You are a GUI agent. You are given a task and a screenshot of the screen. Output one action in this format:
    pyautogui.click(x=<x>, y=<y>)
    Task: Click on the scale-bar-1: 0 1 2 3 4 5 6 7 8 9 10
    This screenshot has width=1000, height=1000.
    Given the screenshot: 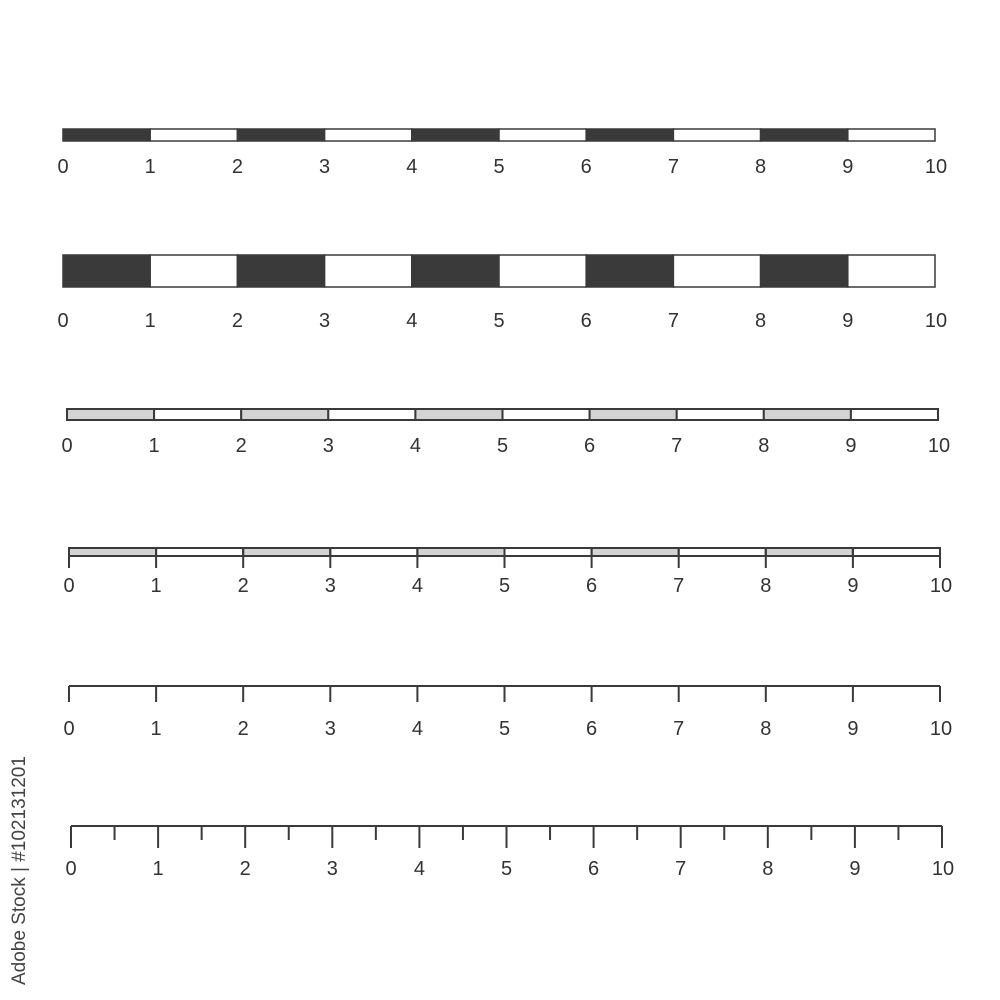 What is the action you would take?
    pyautogui.click(x=502, y=153)
    